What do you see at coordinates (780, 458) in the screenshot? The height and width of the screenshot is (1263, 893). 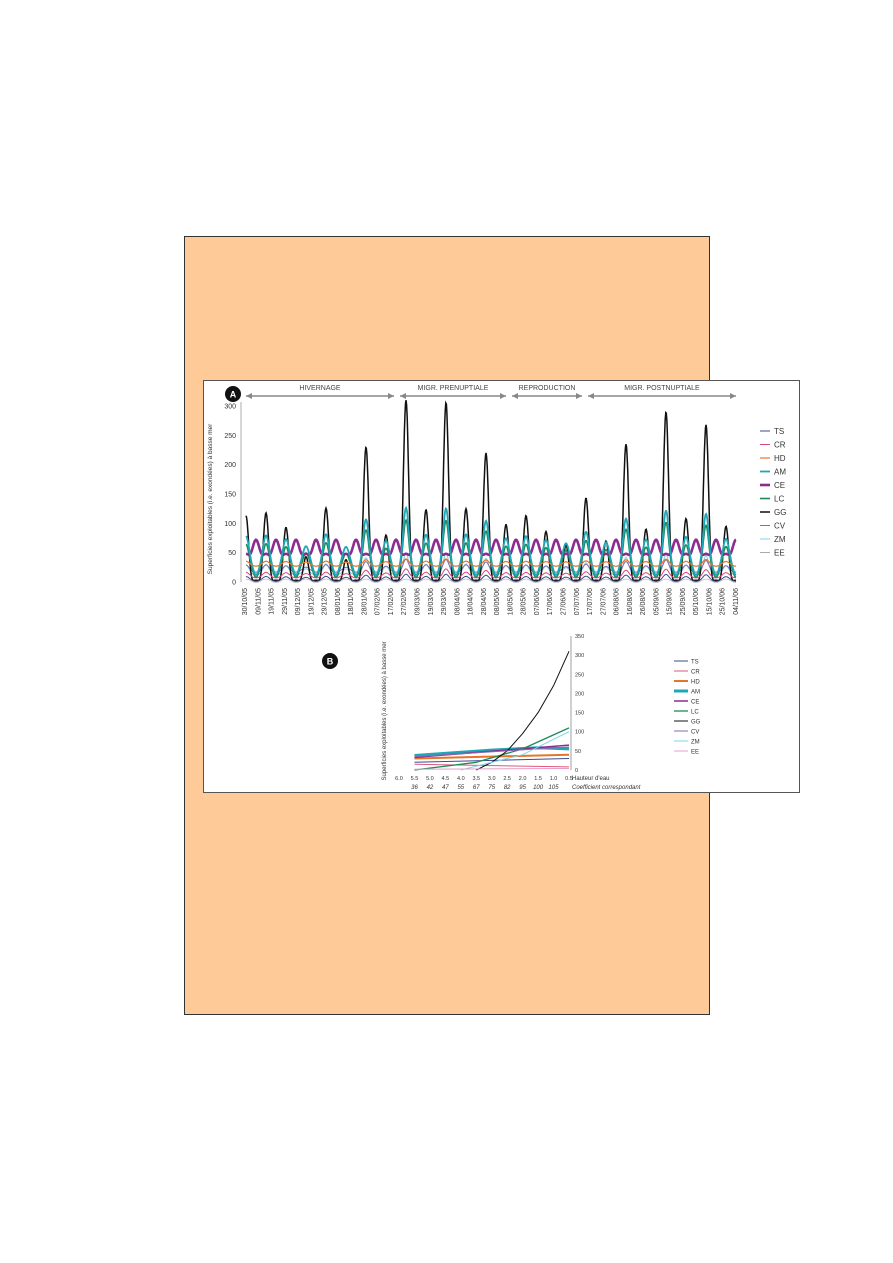 I see `legend-label: HD` at bounding box center [780, 458].